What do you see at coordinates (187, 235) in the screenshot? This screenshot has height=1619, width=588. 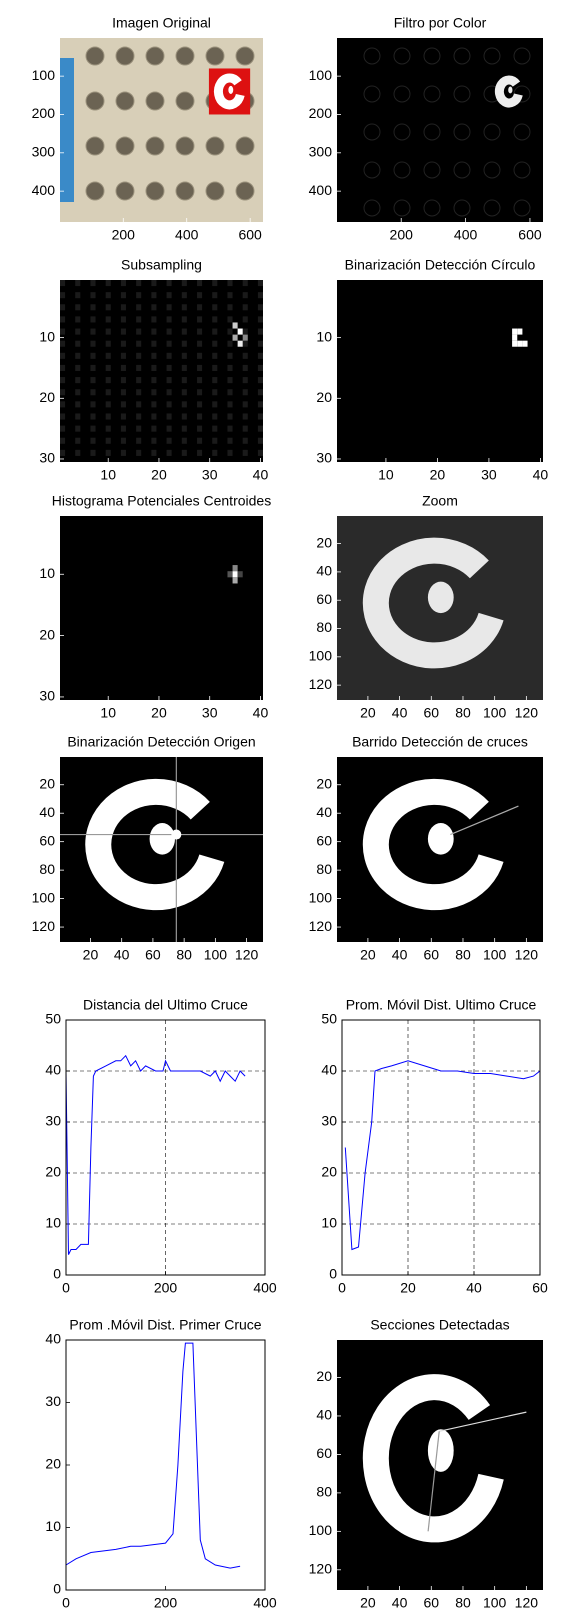 I see `x-tick-label: 400` at bounding box center [187, 235].